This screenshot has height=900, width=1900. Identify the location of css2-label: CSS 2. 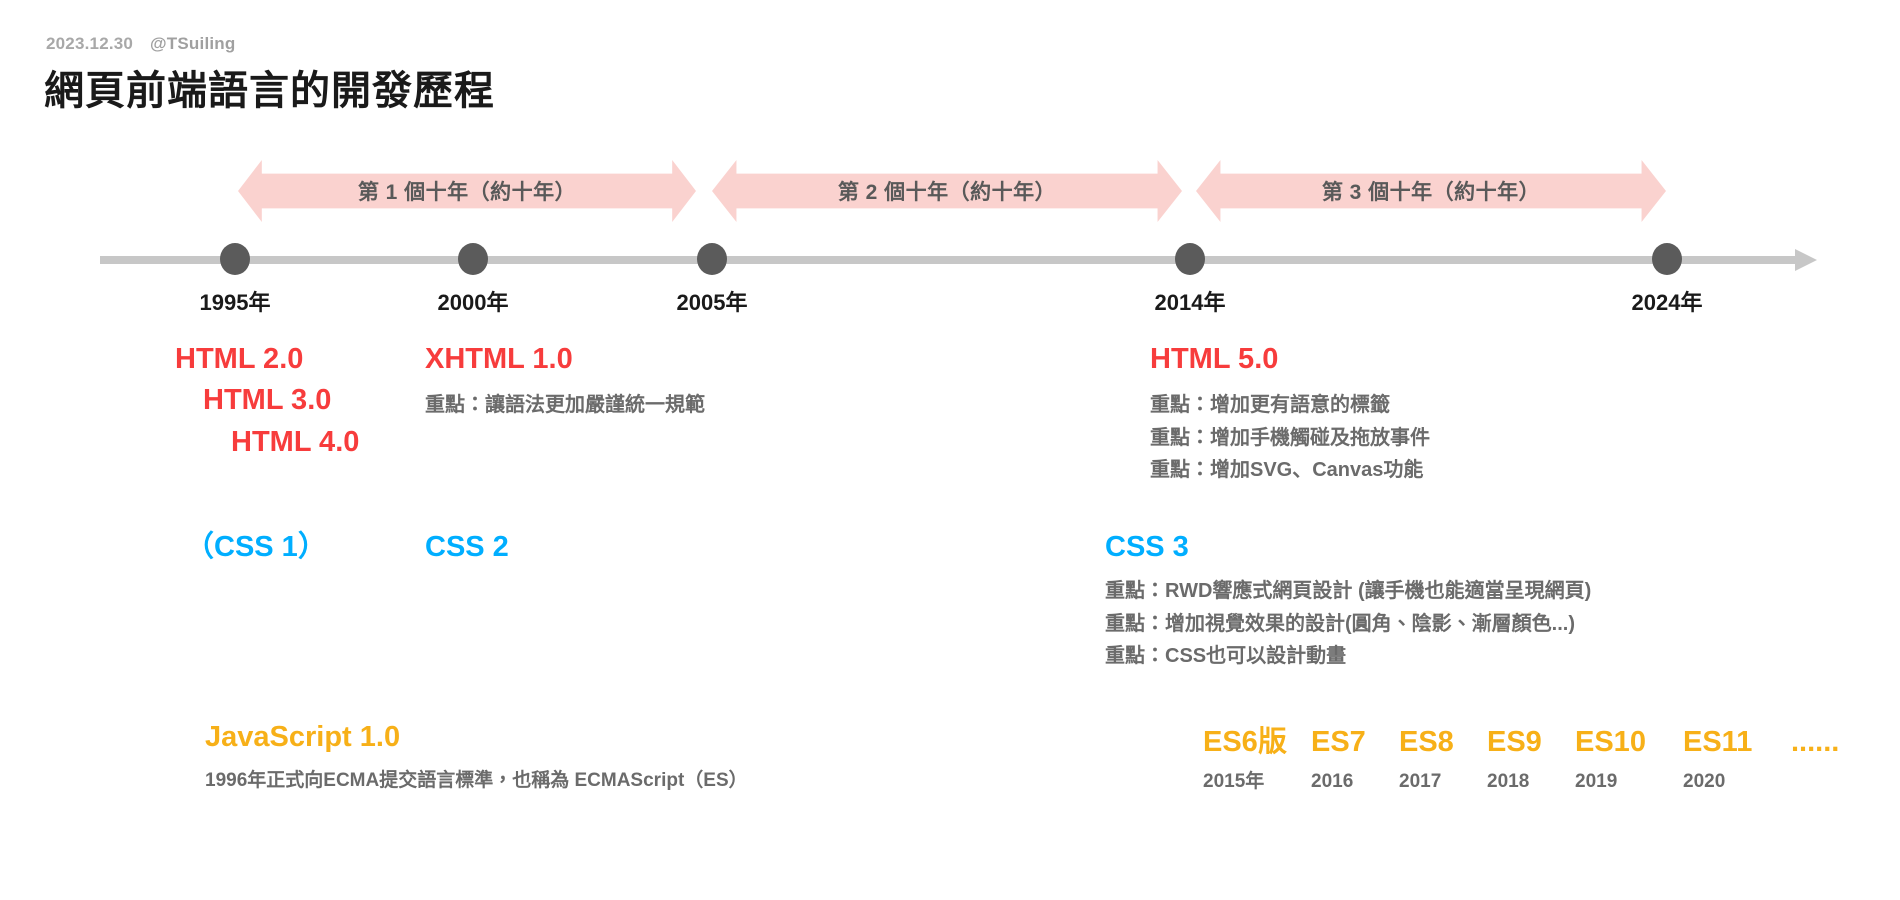
(467, 547).